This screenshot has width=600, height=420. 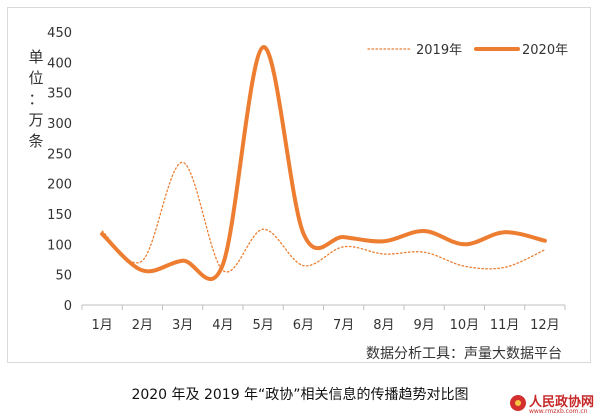 What do you see at coordinates (35, 141) in the screenshot?
I see `y-axis-label-char: 条` at bounding box center [35, 141].